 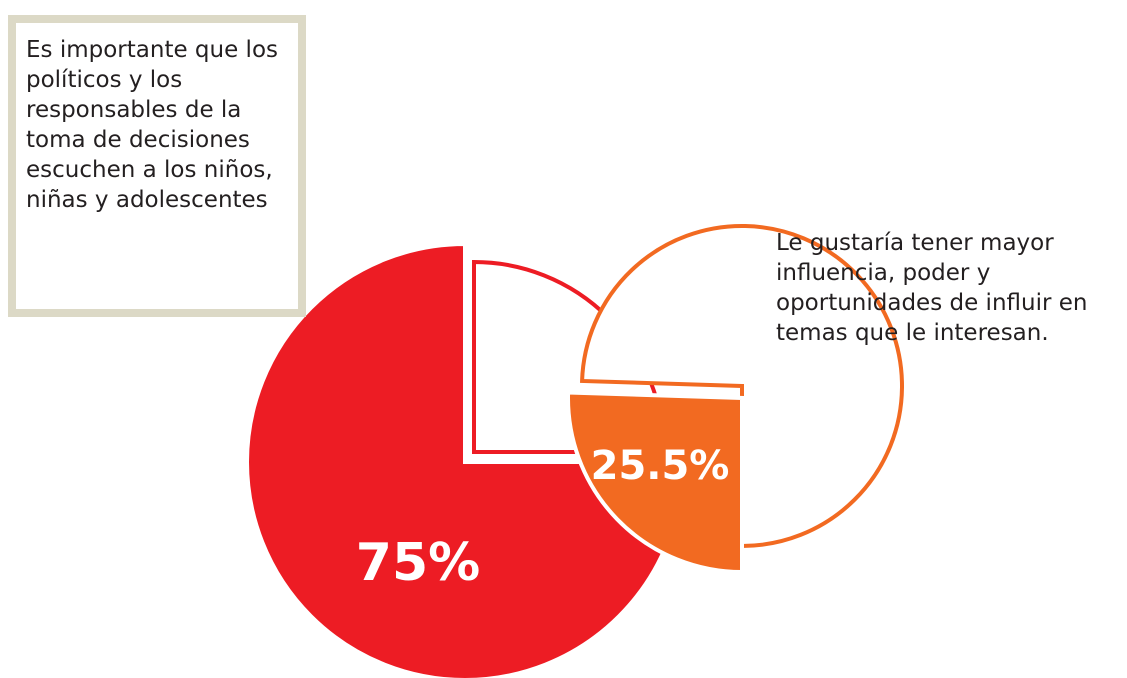 I want to click on value-label: 75%, so click(x=418, y=563).